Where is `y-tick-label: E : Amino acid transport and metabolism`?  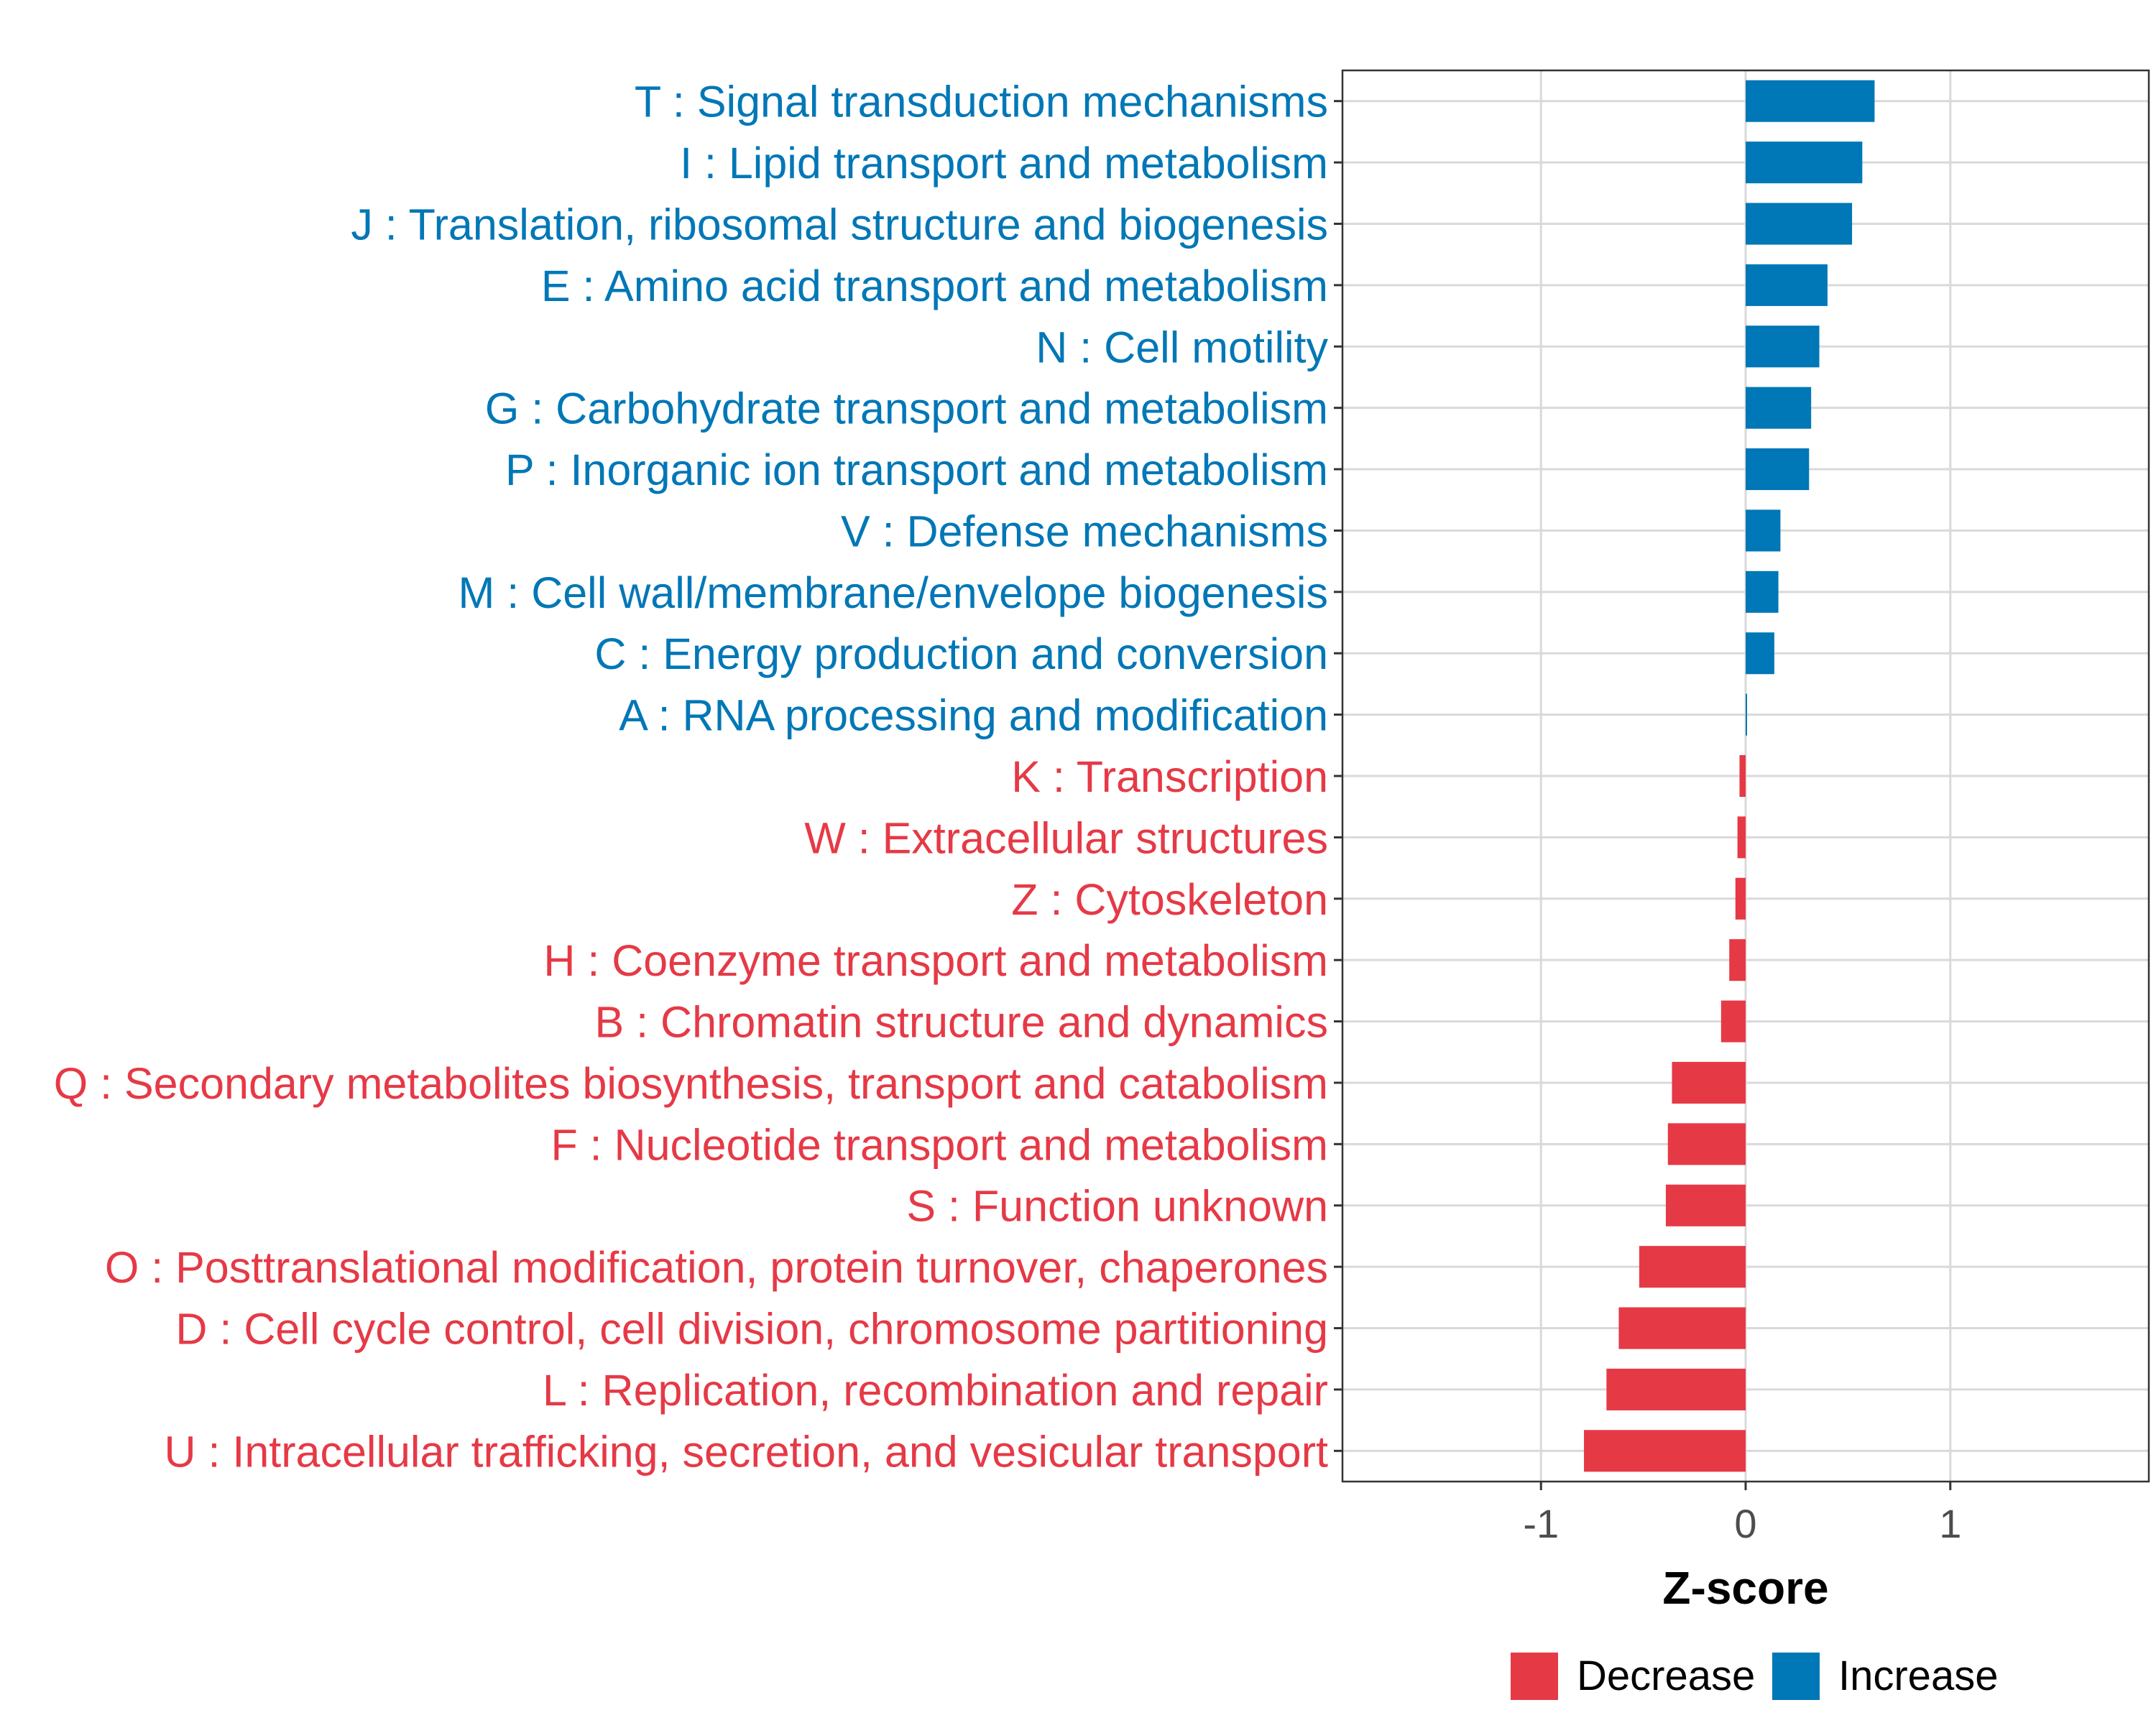 y-tick-label: E : Amino acid transport and metabolism is located at coordinates (934, 286).